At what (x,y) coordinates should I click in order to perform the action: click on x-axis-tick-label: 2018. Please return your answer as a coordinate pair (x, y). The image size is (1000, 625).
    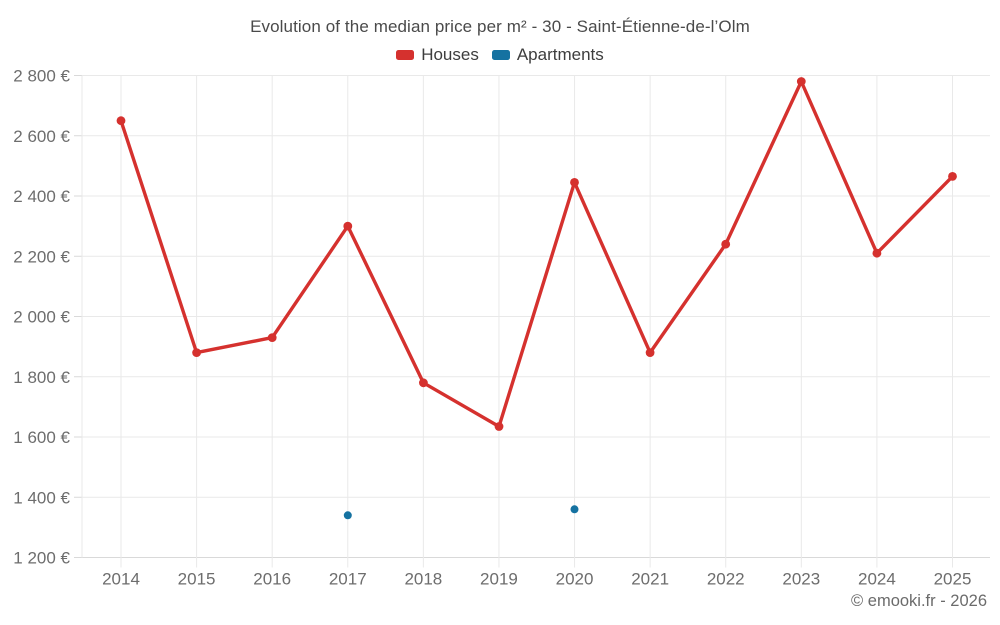
    Looking at the image, I should click on (423, 579).